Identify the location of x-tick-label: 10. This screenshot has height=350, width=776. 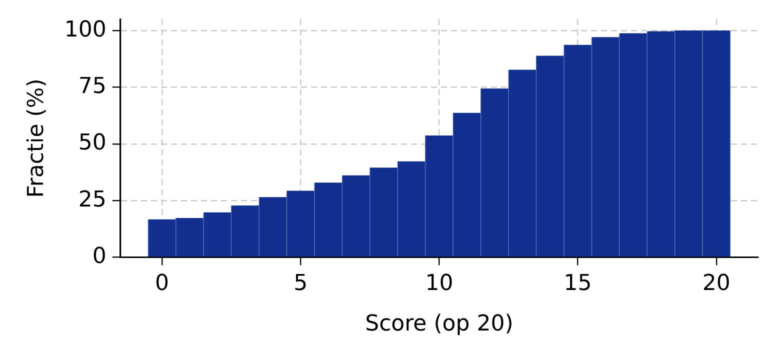
(439, 283).